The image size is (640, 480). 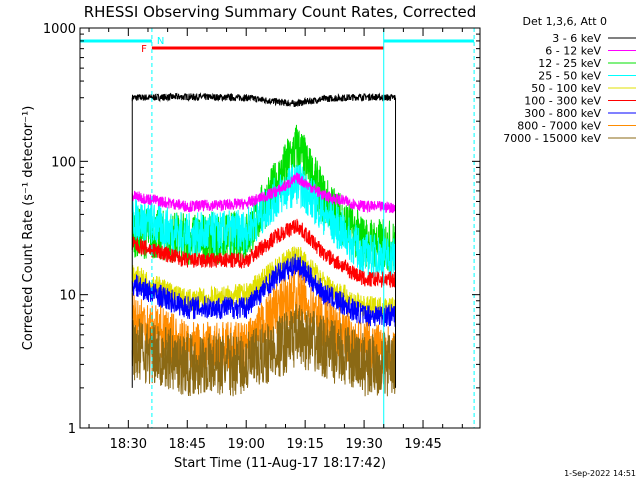 What do you see at coordinates (559, 126) in the screenshot?
I see `legend-label: 800 - 7000 keV` at bounding box center [559, 126].